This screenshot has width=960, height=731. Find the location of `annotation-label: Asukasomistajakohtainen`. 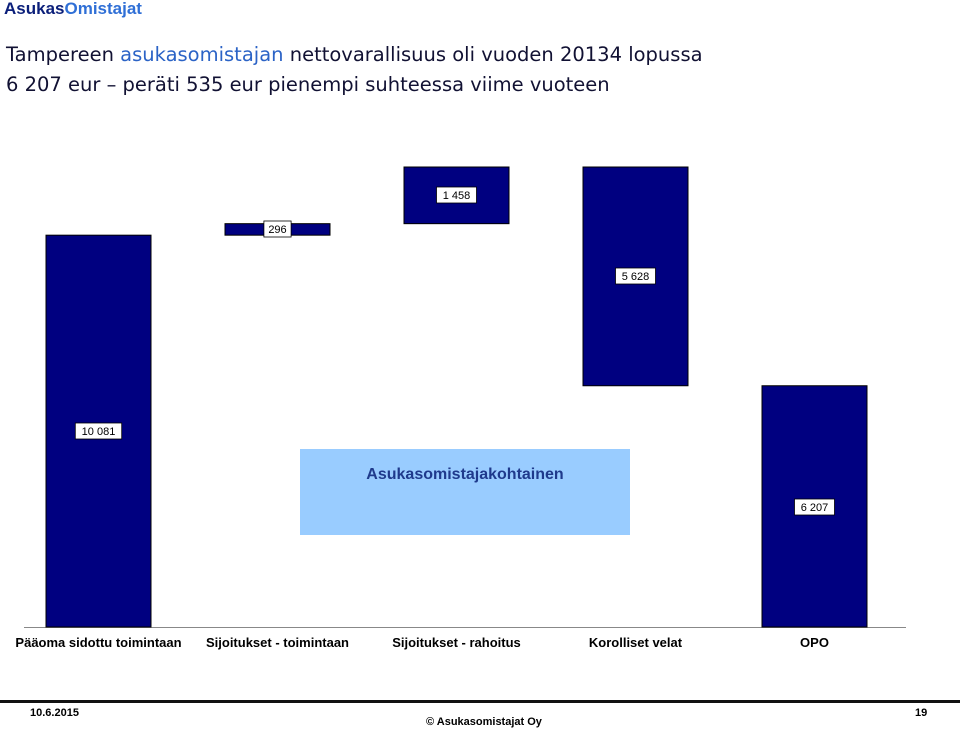

annotation-label: Asukasomistajakohtainen is located at coordinates (464, 474).